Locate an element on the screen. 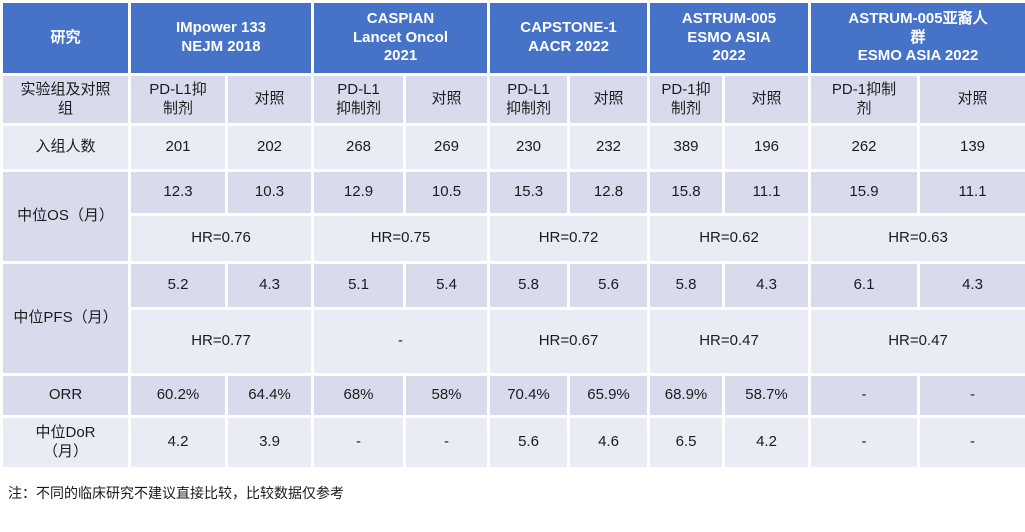  pfs-value: 5.1 is located at coordinates (358, 285).